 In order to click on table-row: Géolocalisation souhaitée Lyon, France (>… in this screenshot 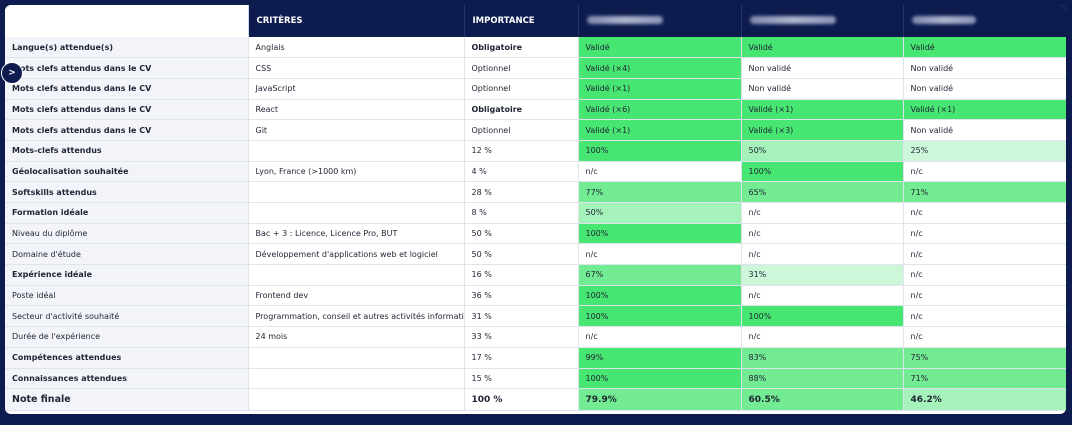, I will do `click(535, 172)`.